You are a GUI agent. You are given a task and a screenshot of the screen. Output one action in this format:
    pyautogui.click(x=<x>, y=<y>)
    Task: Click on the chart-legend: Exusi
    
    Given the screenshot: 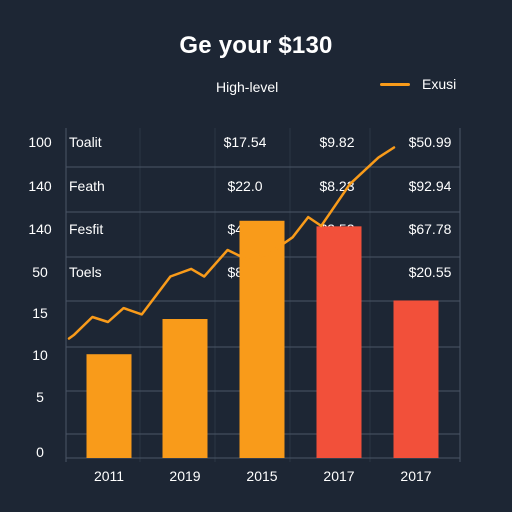 What is the action you would take?
    pyautogui.click(x=418, y=84)
    